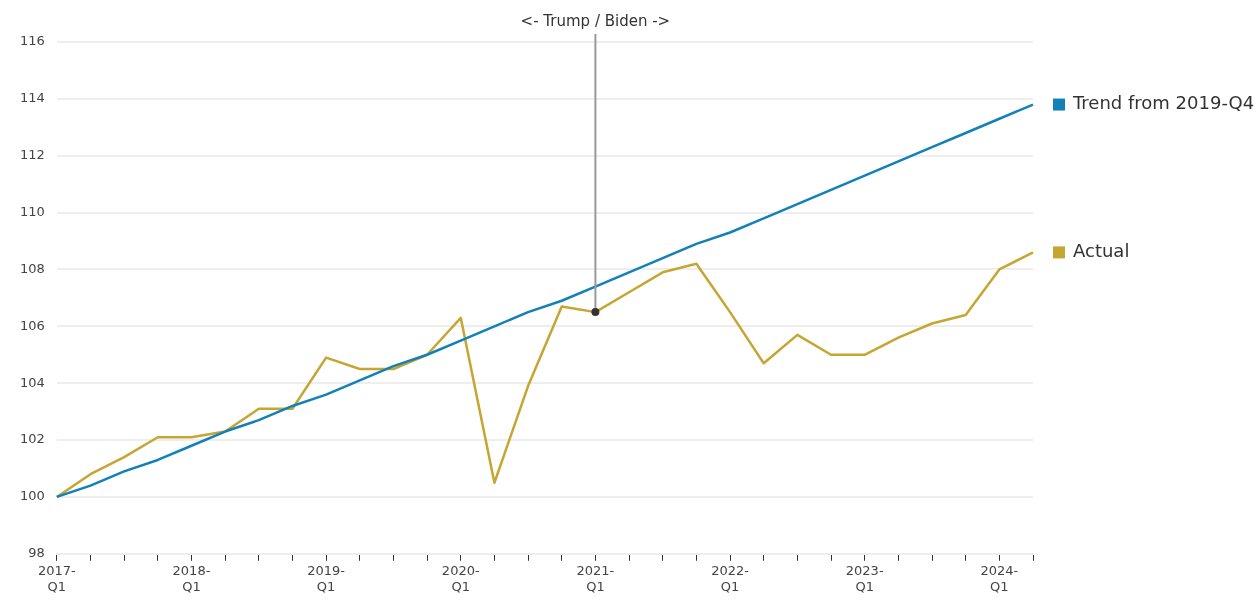 This screenshot has width=1258, height=600. Describe the element at coordinates (864, 578) in the screenshot. I see `x-tick-label: 2023-Q1` at that location.